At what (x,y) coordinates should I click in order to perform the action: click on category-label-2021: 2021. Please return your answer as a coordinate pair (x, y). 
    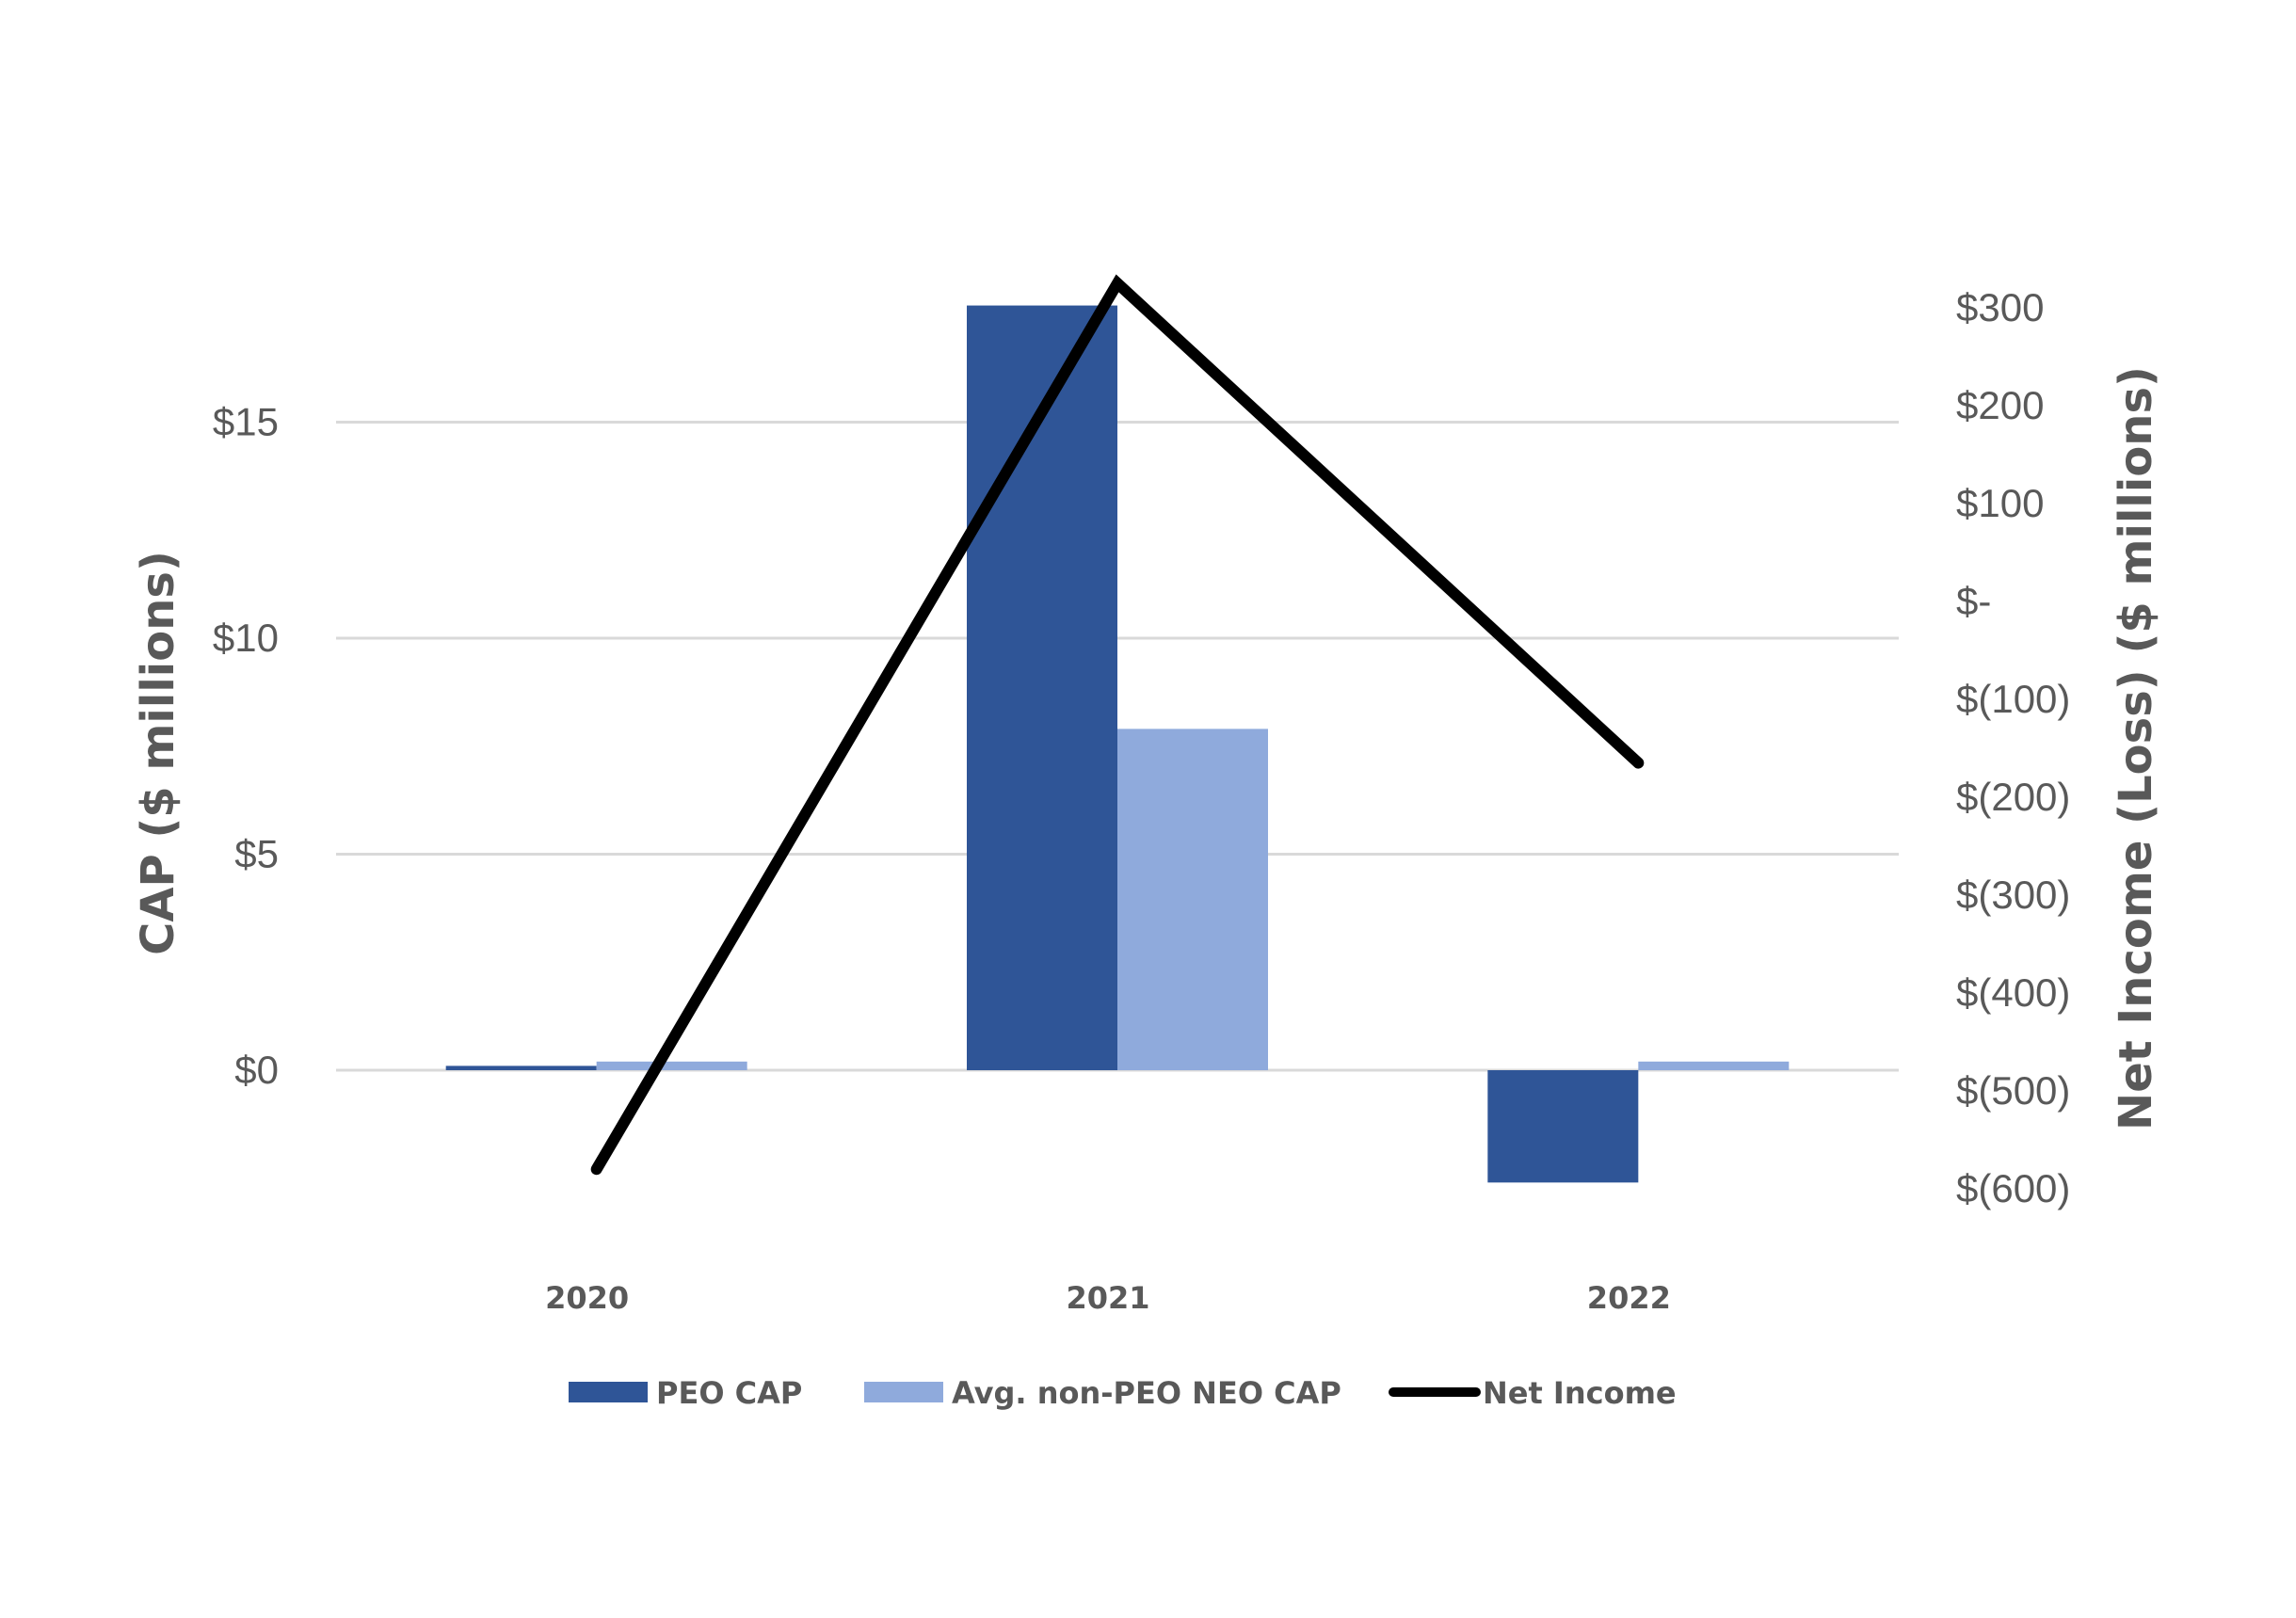
    Looking at the image, I should click on (1107, 1298).